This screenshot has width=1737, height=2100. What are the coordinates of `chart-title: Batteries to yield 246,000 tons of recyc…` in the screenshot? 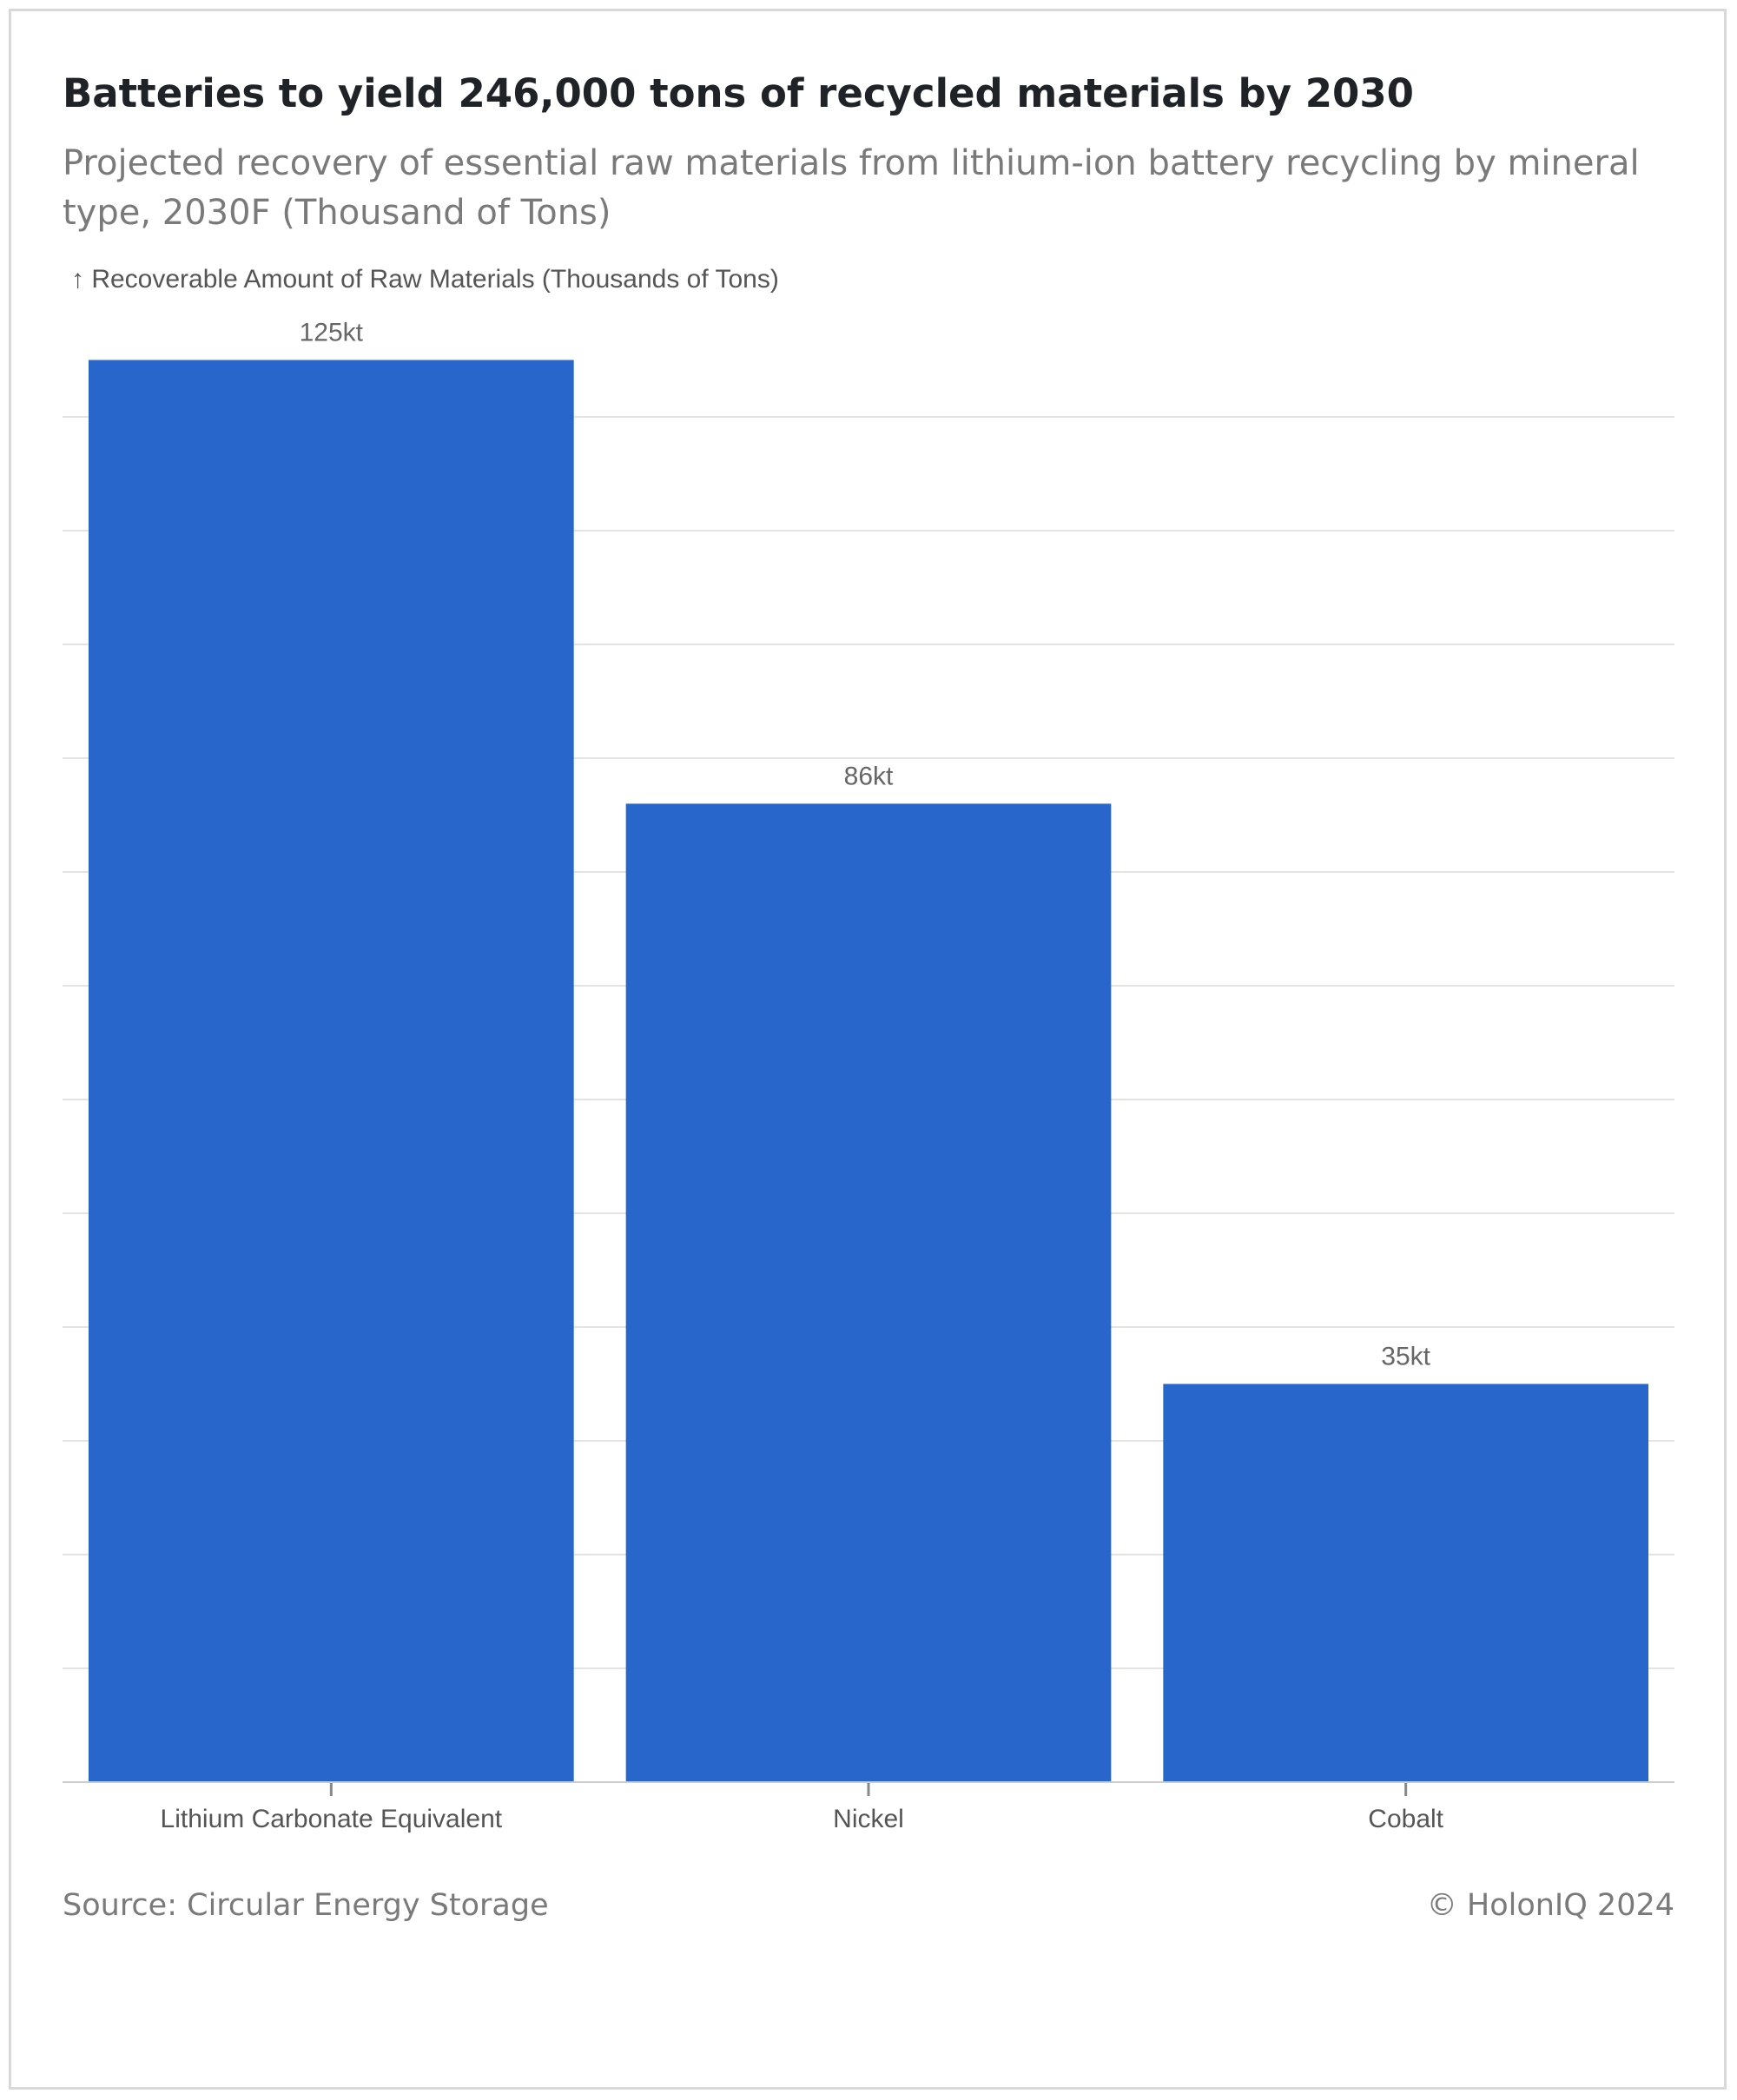 It's located at (738, 93).